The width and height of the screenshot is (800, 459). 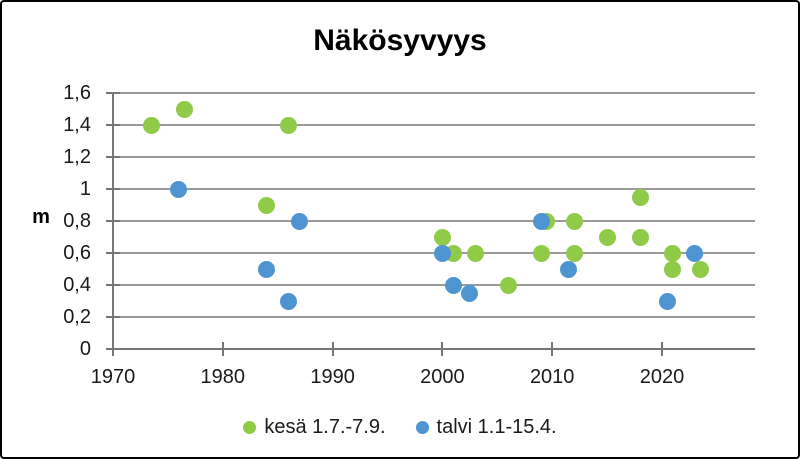 What do you see at coordinates (434, 349) in the screenshot?
I see `x-axis-line` at bounding box center [434, 349].